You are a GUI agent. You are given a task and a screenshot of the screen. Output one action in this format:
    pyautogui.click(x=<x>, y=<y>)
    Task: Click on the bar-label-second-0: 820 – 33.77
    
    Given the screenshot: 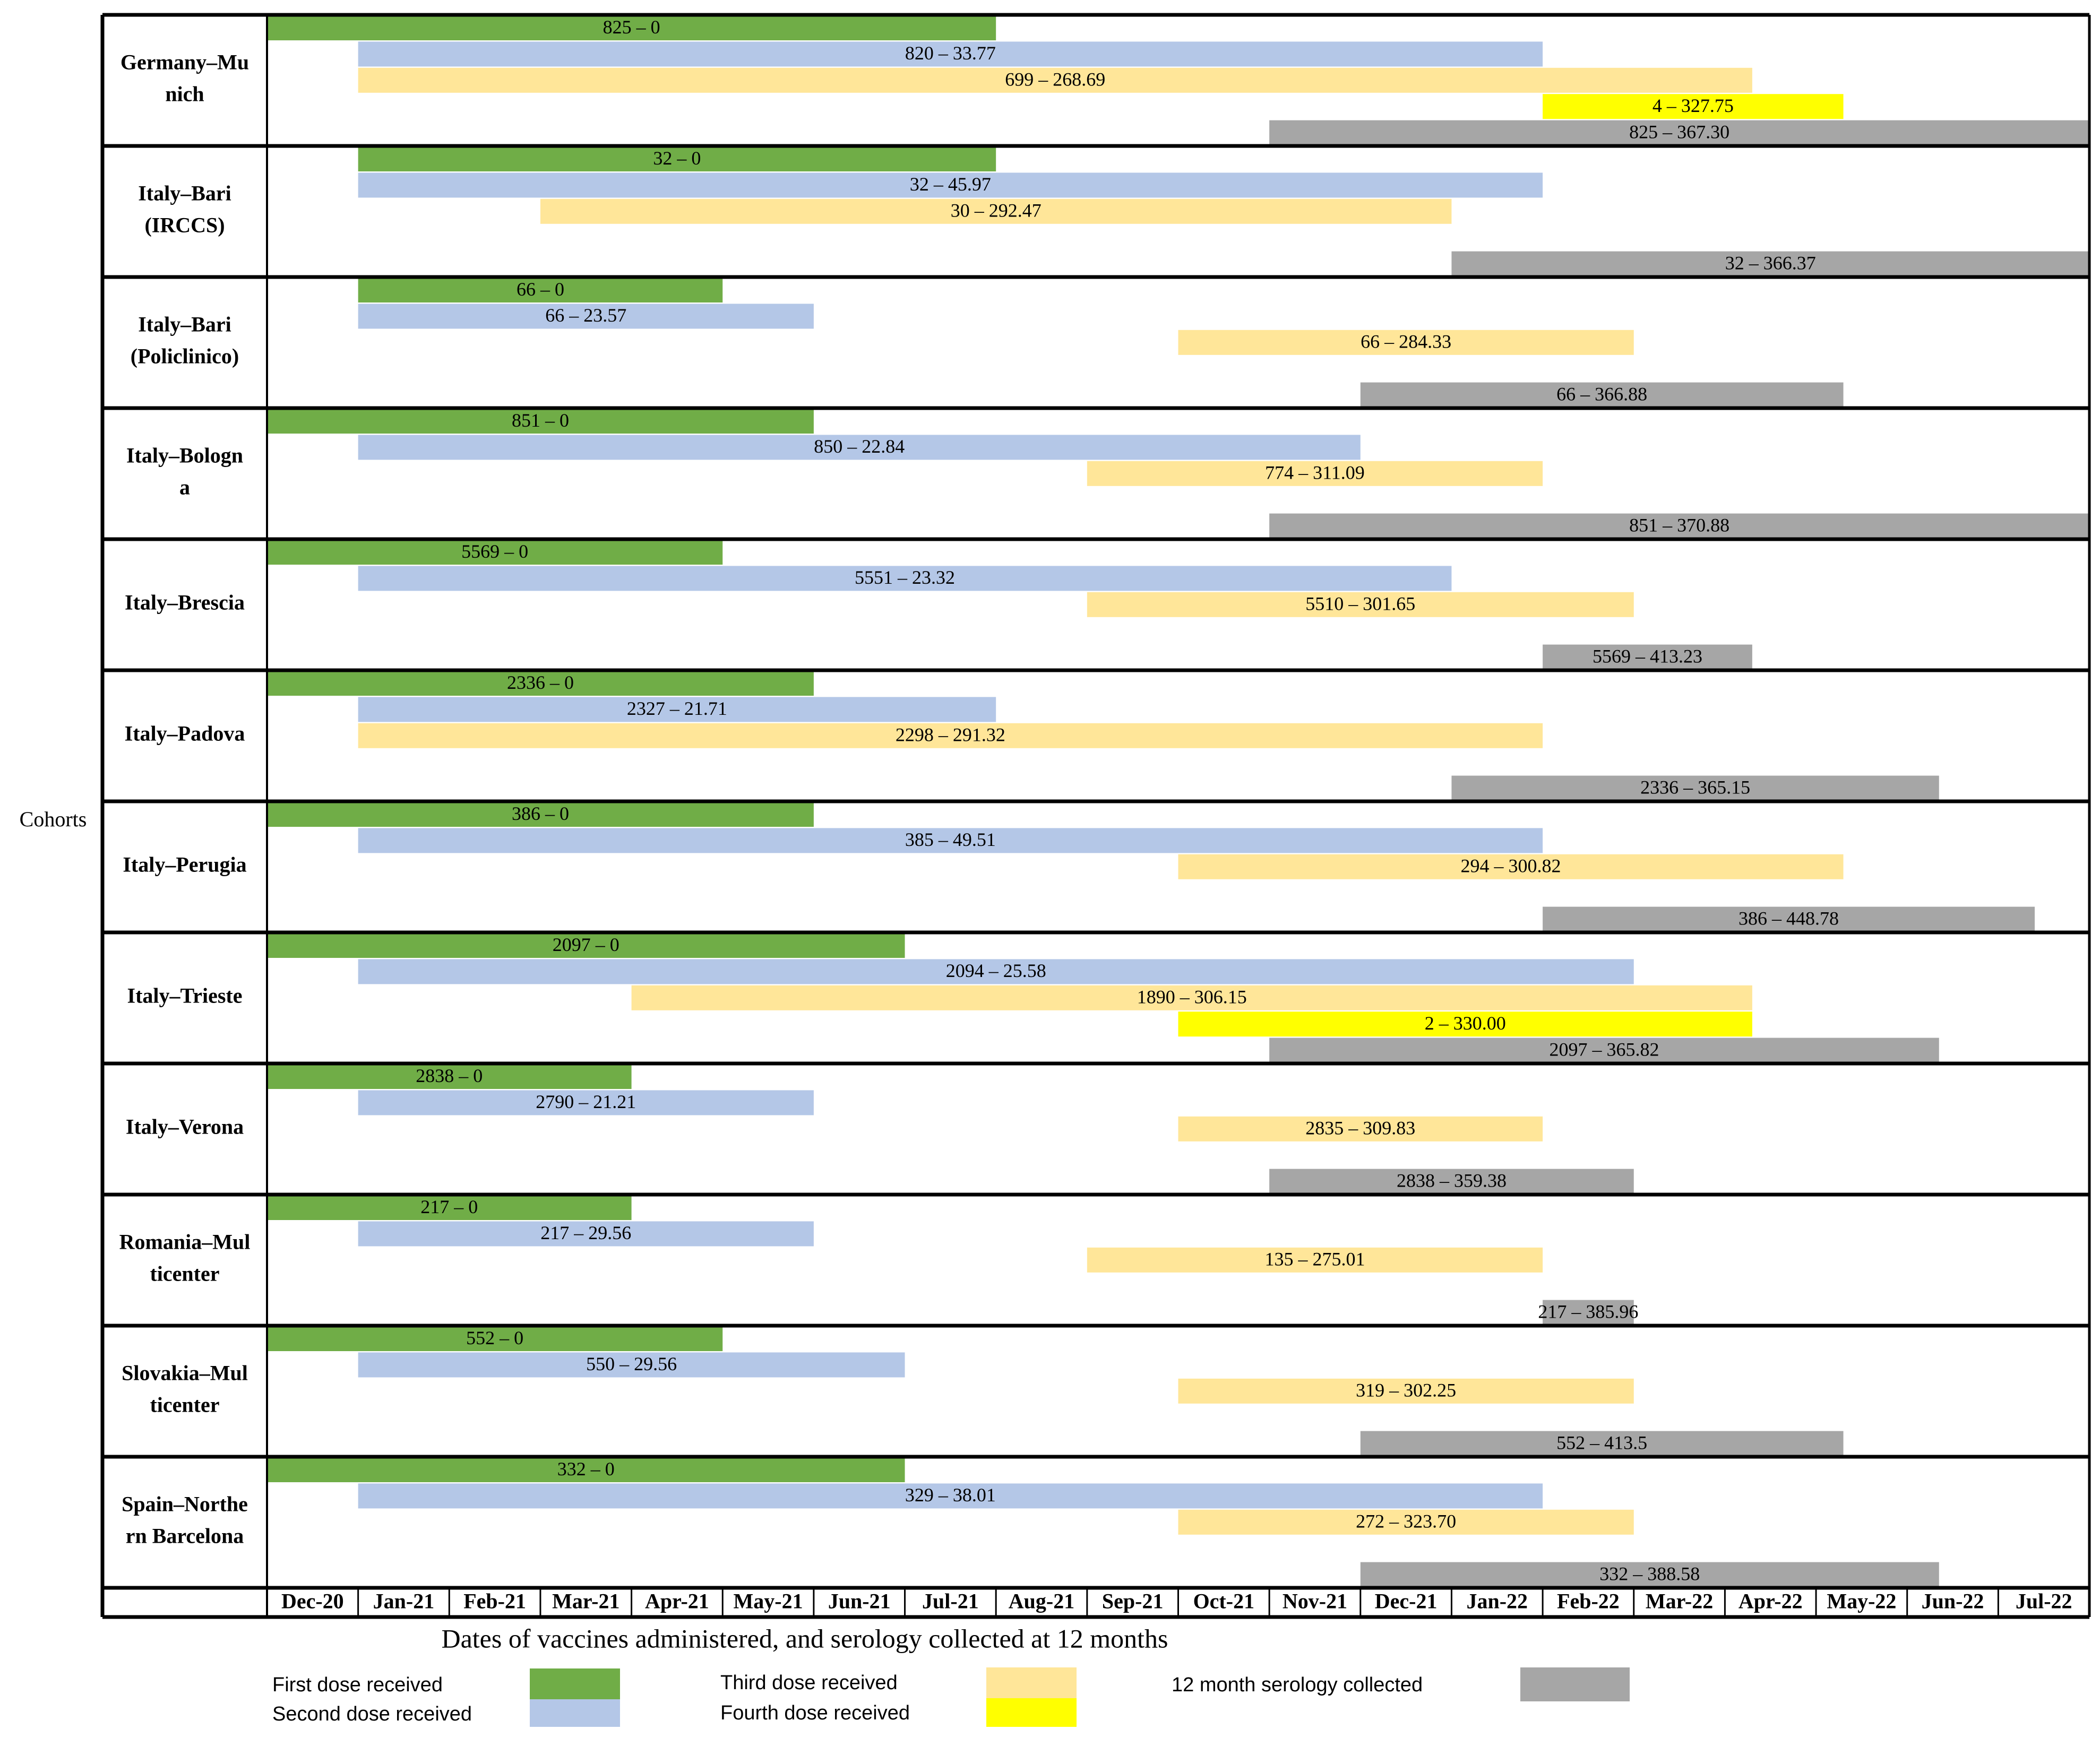 What is the action you would take?
    pyautogui.click(x=950, y=53)
    